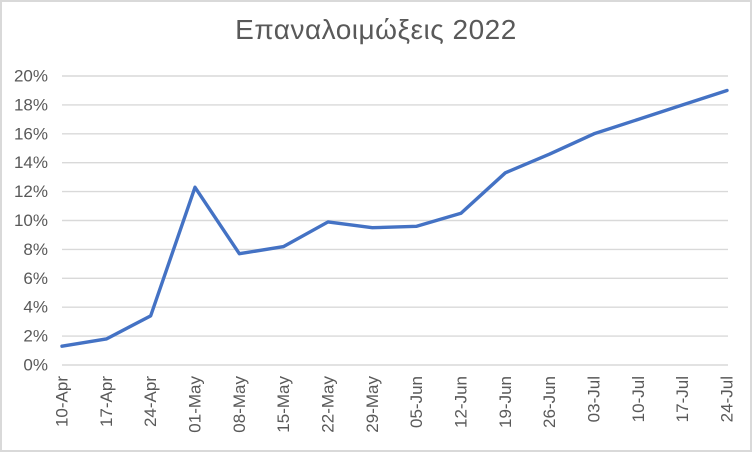  Describe the element at coordinates (31, 133) in the screenshot. I see `y-tick-label: 16%` at that location.